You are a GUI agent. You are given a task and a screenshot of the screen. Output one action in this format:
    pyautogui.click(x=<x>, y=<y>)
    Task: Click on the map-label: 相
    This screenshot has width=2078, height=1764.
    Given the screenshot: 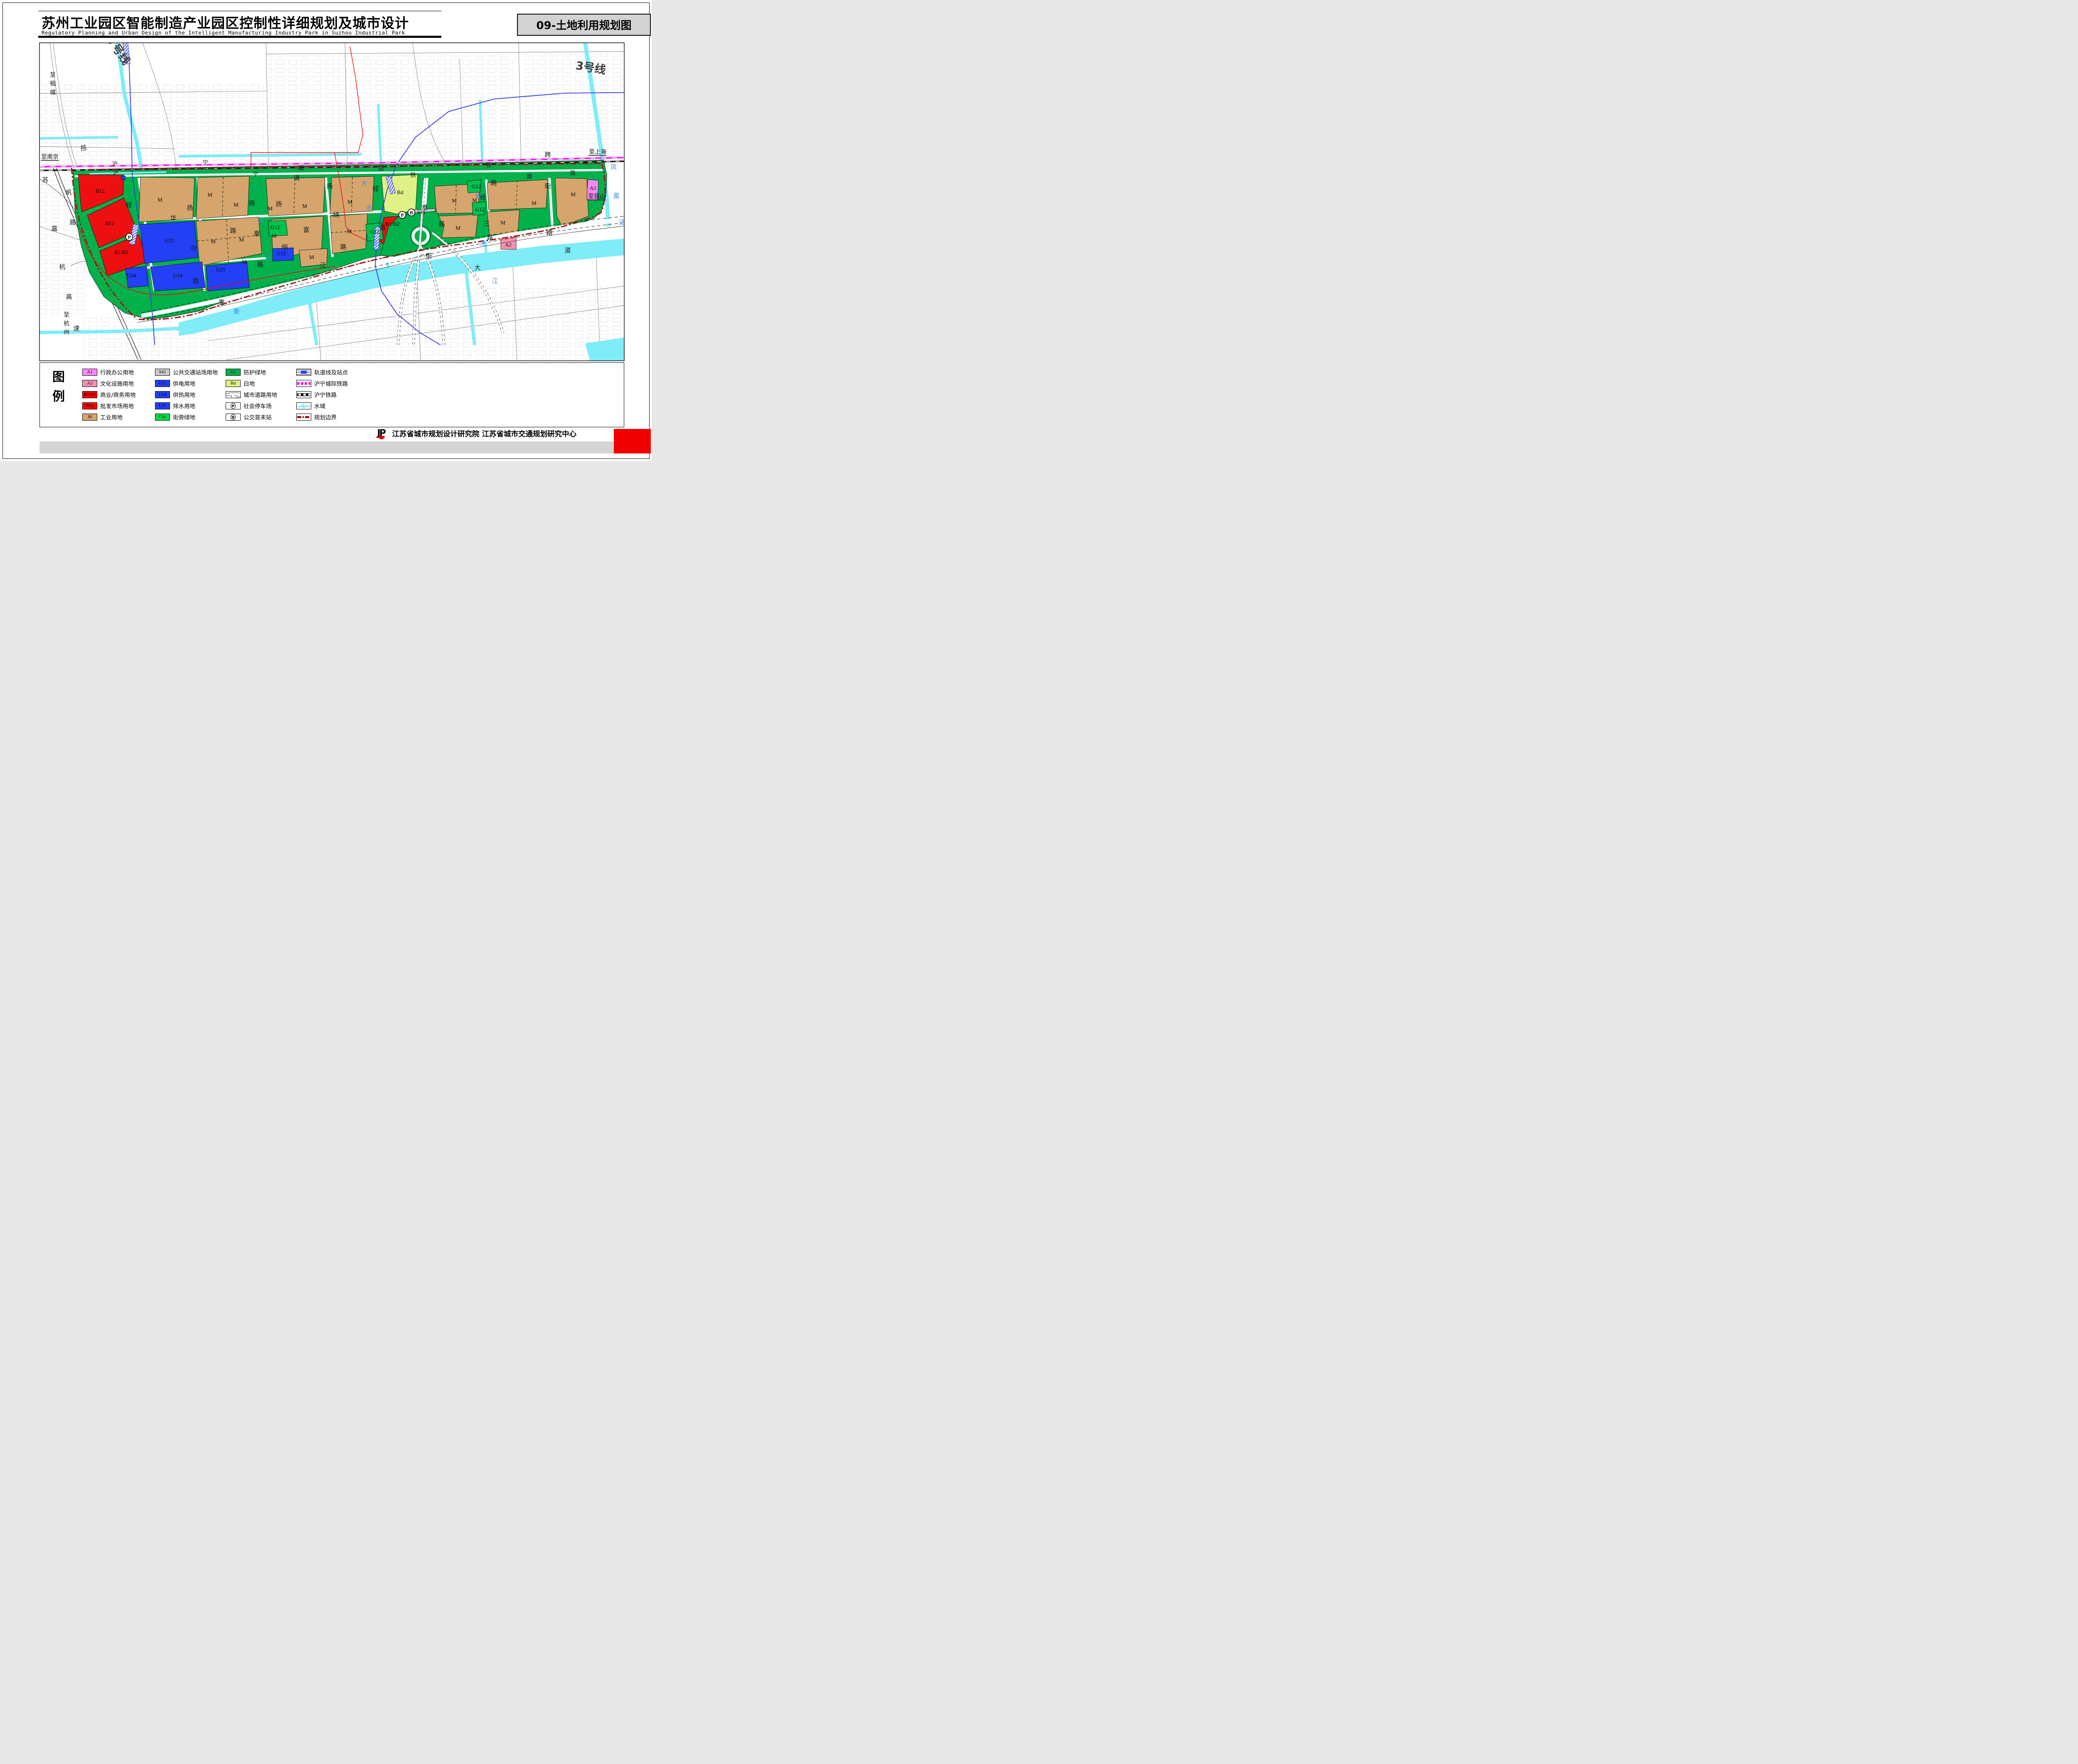 What is the action you would take?
    pyautogui.click(x=53, y=84)
    